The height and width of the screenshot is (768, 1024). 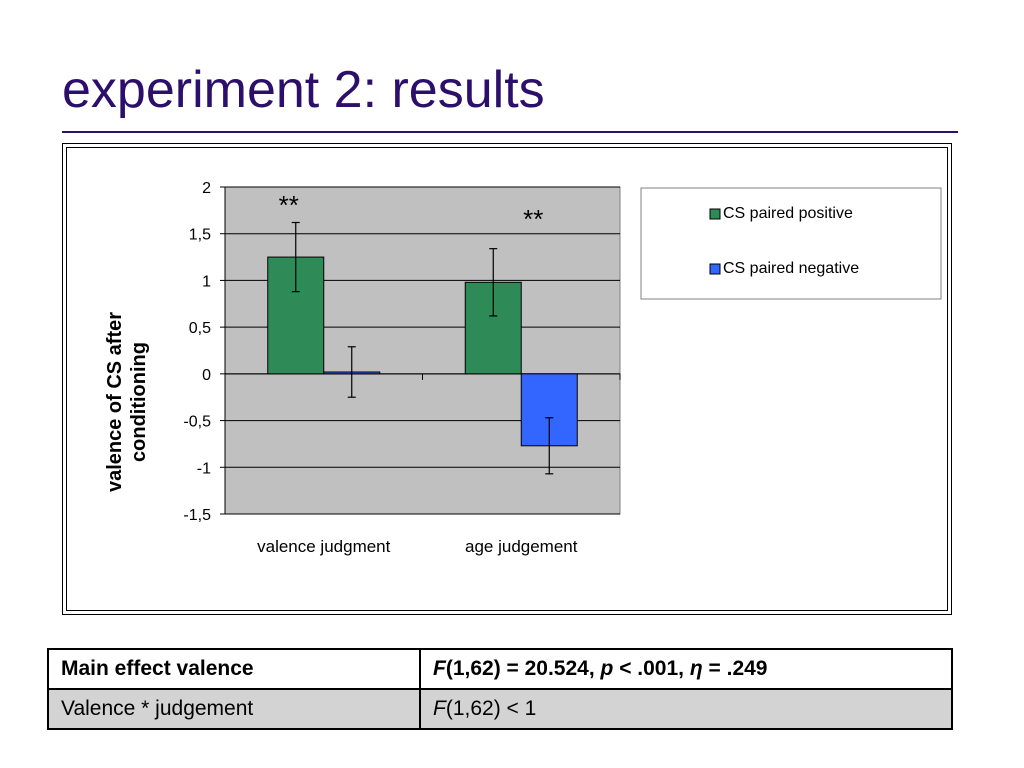 What do you see at coordinates (234, 669) in the screenshot?
I see `stat-label-cell: Main effect valence` at bounding box center [234, 669].